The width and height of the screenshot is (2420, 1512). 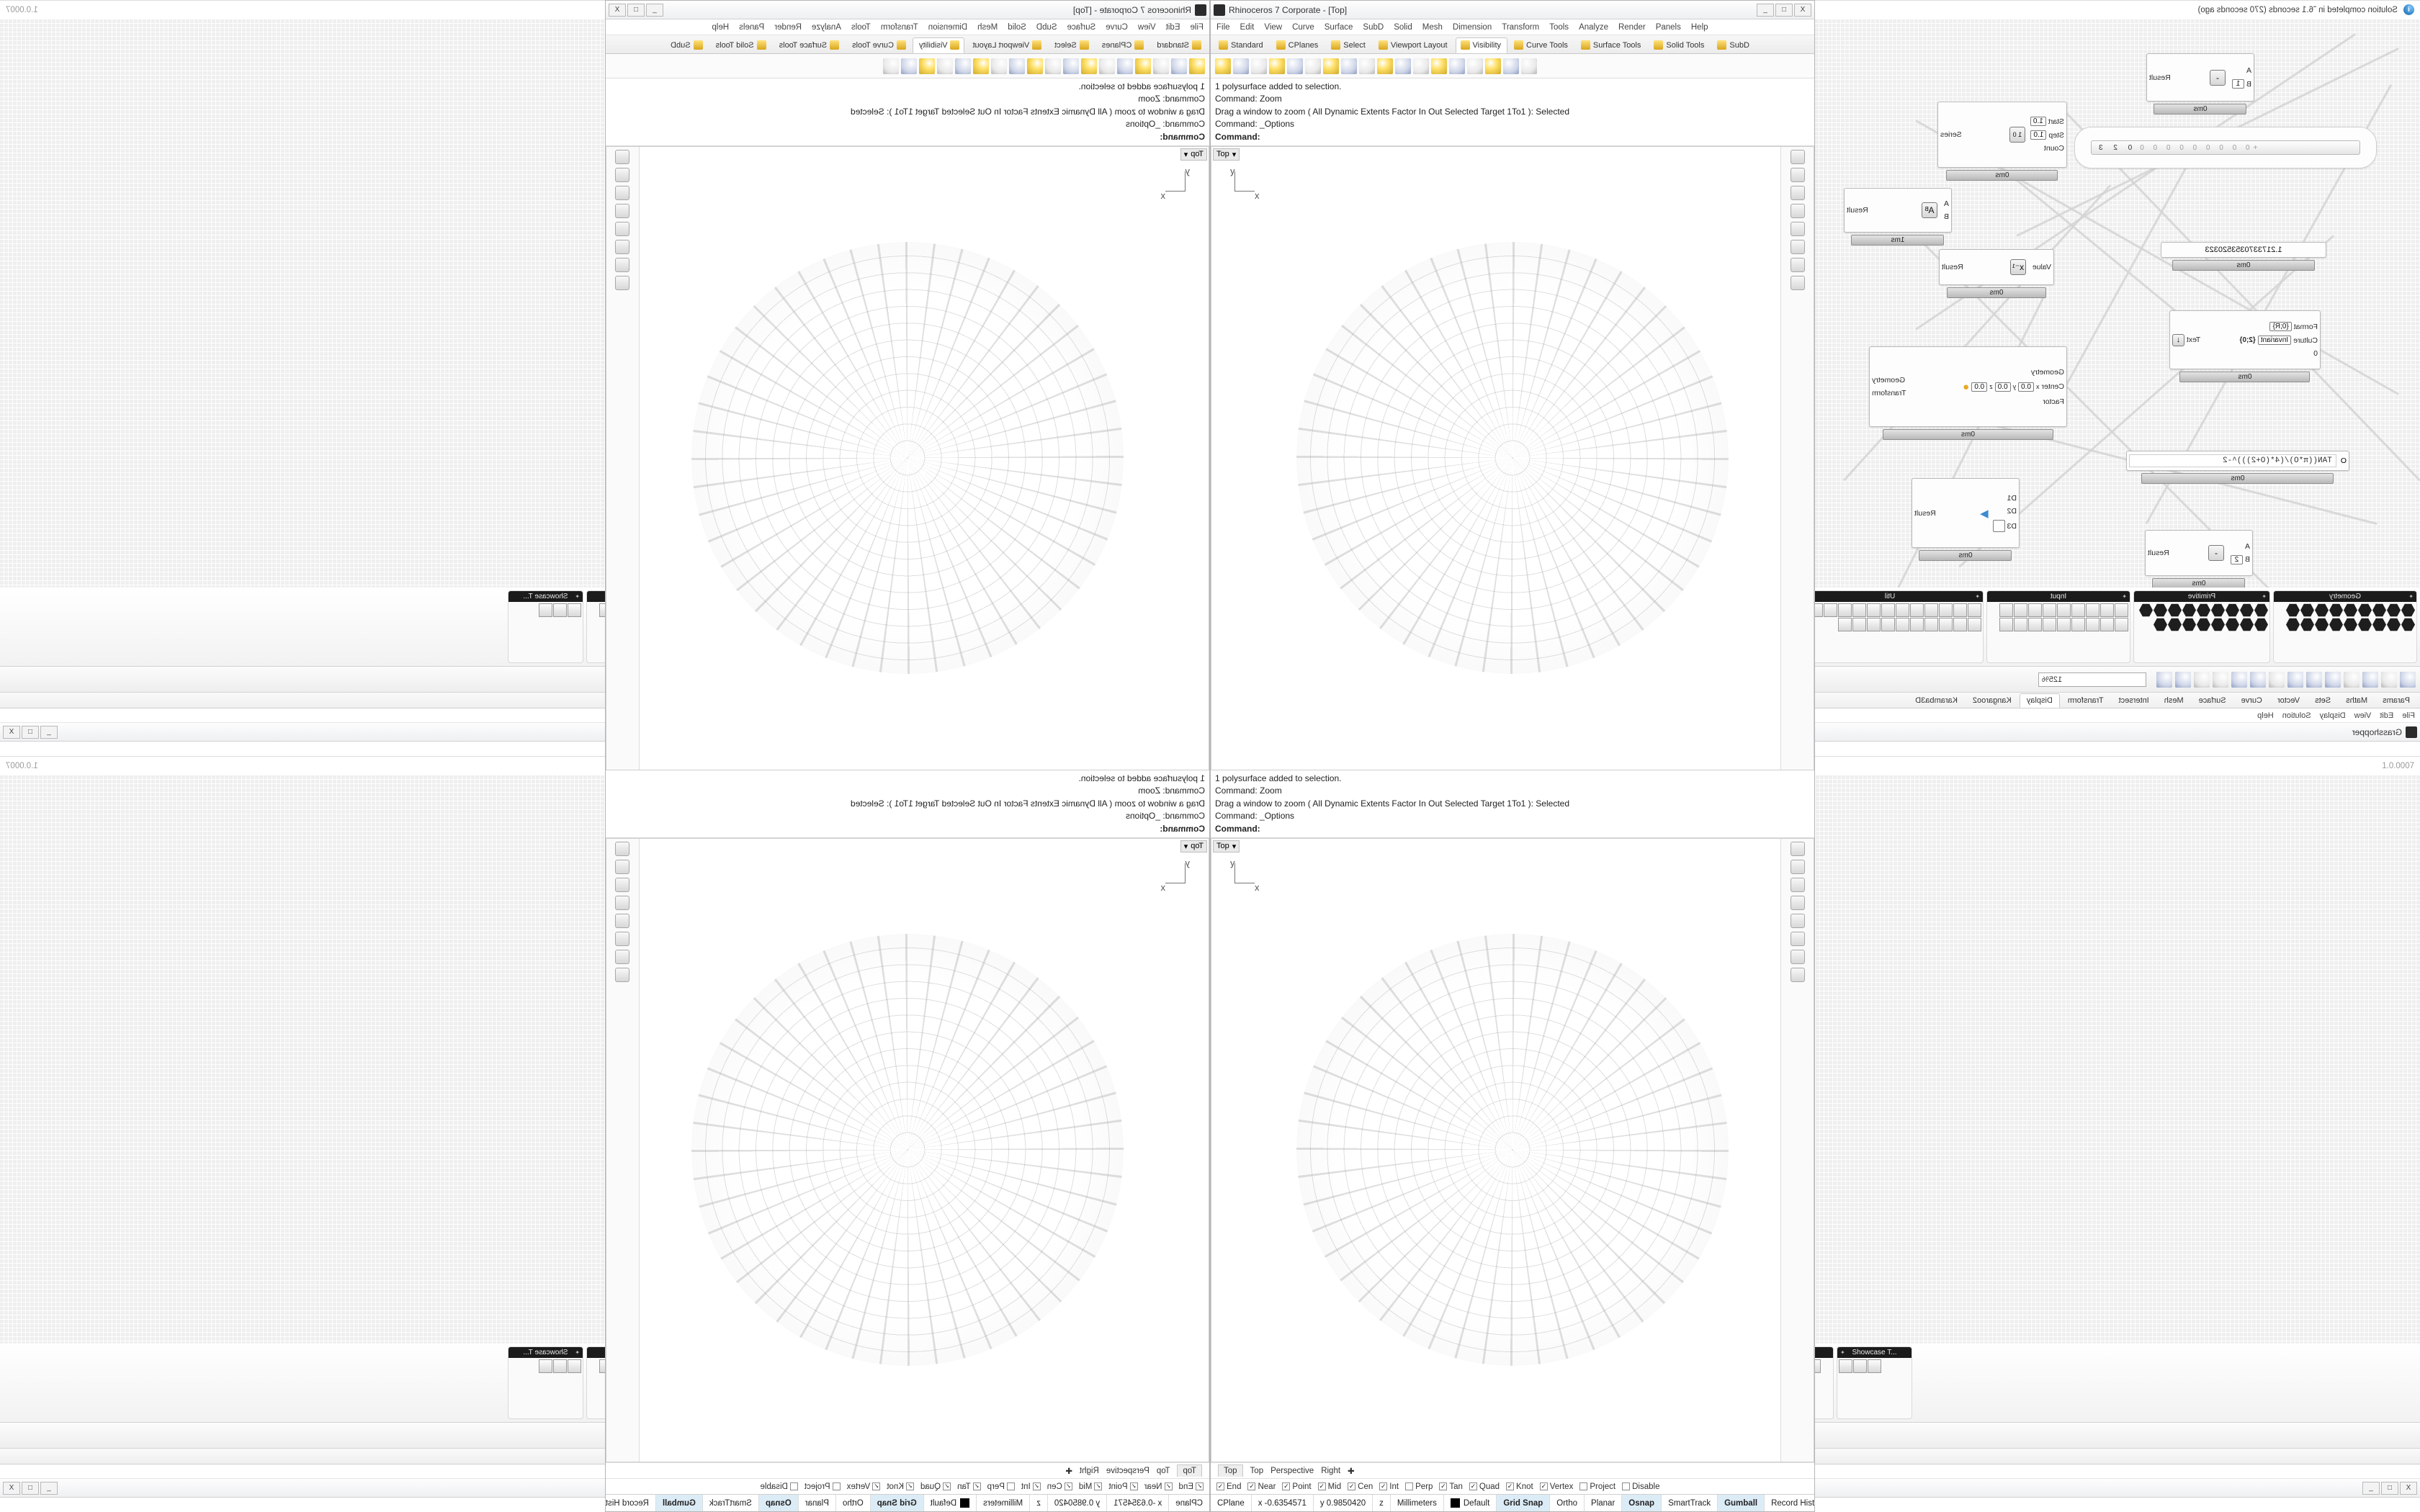 What do you see at coordinates (2002, 387) in the screenshot?
I see `center-y-value: 0.0` at bounding box center [2002, 387].